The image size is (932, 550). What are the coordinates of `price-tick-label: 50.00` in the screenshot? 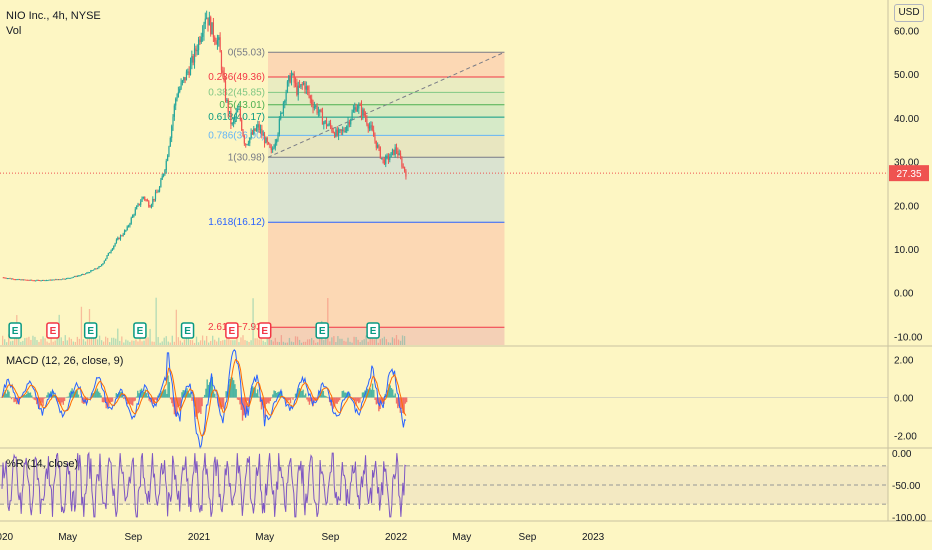 It's located at (906, 75).